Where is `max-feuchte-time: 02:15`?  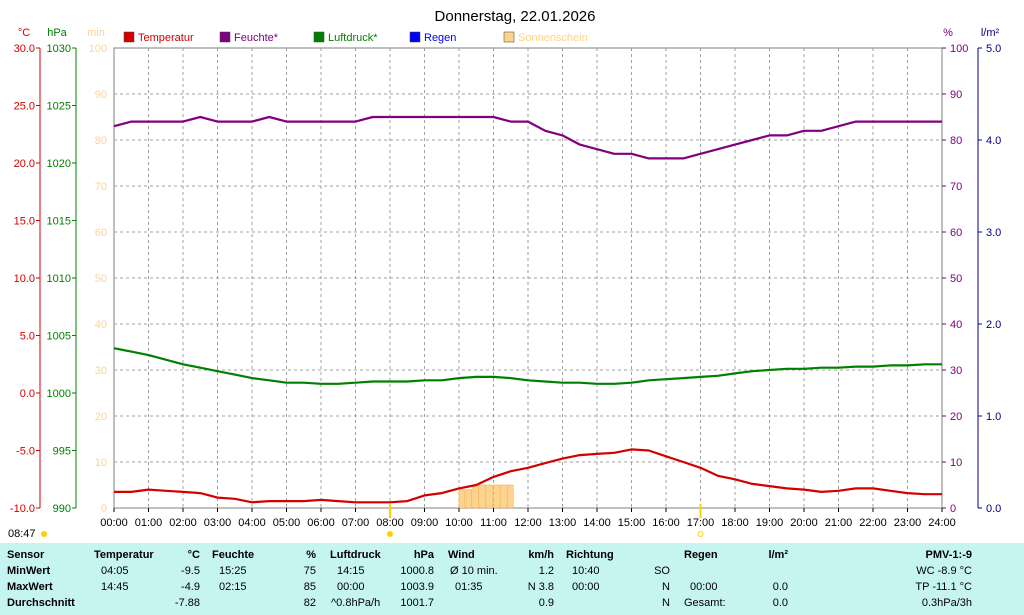 max-feuchte-time: 02:15 is located at coordinates (233, 587).